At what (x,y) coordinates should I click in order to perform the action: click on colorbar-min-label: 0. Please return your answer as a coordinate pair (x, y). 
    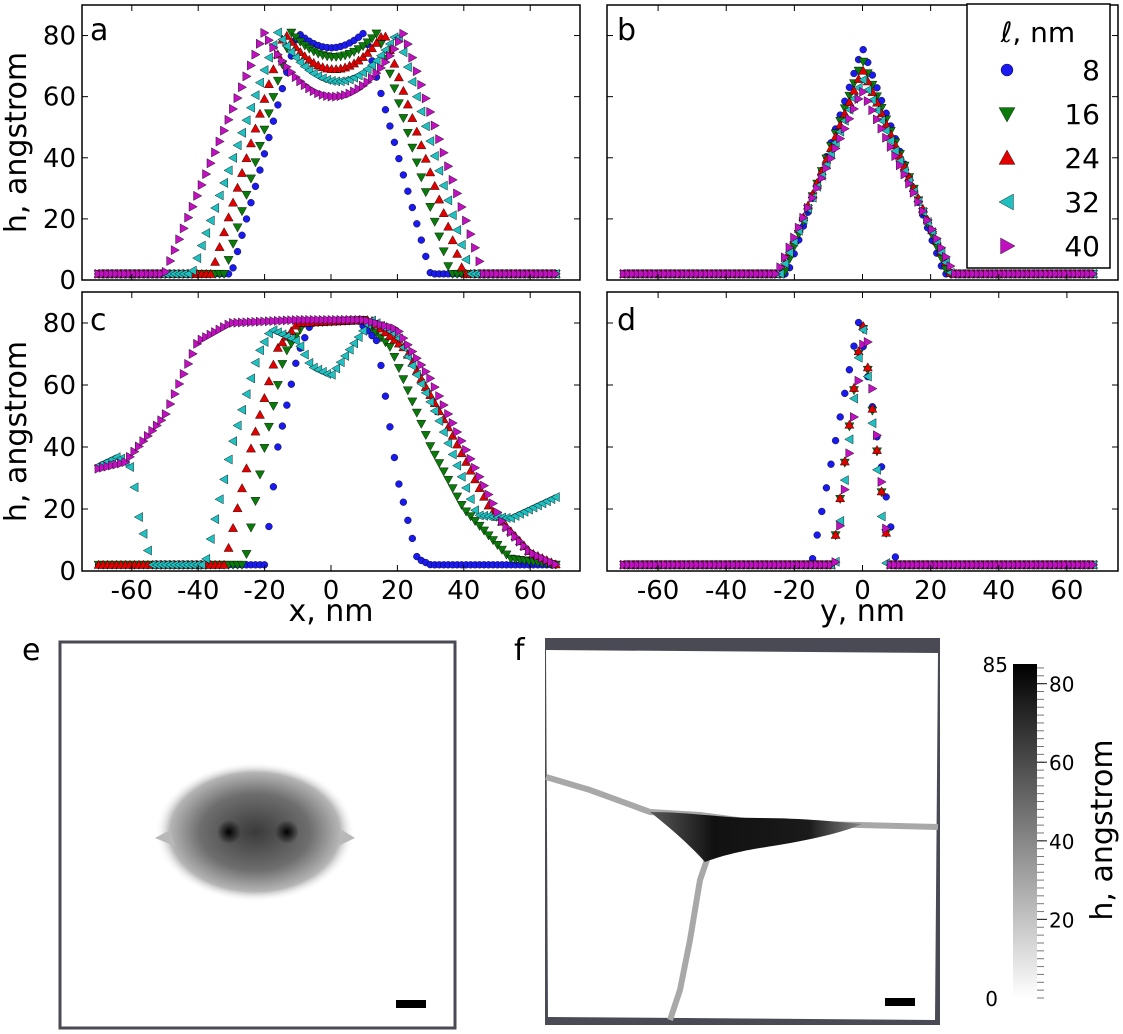
    Looking at the image, I should click on (991, 999).